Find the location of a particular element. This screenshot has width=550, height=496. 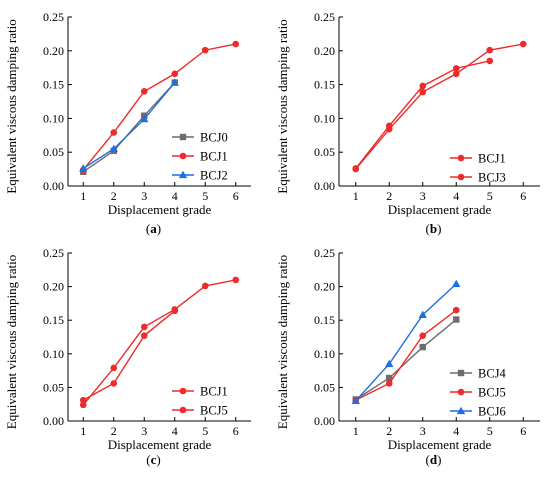

panel-label: (d) is located at coordinates (434, 459).